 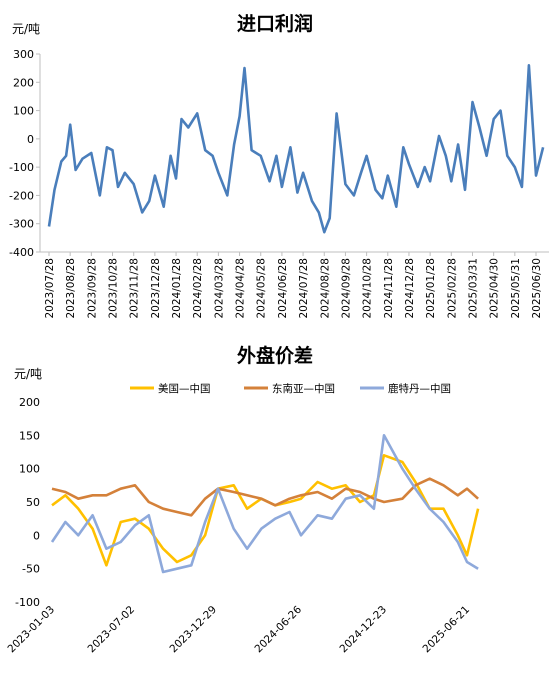 What do you see at coordinates (419, 388) in the screenshot?
I see `legend-label: 鹿特丹—中国` at bounding box center [419, 388].